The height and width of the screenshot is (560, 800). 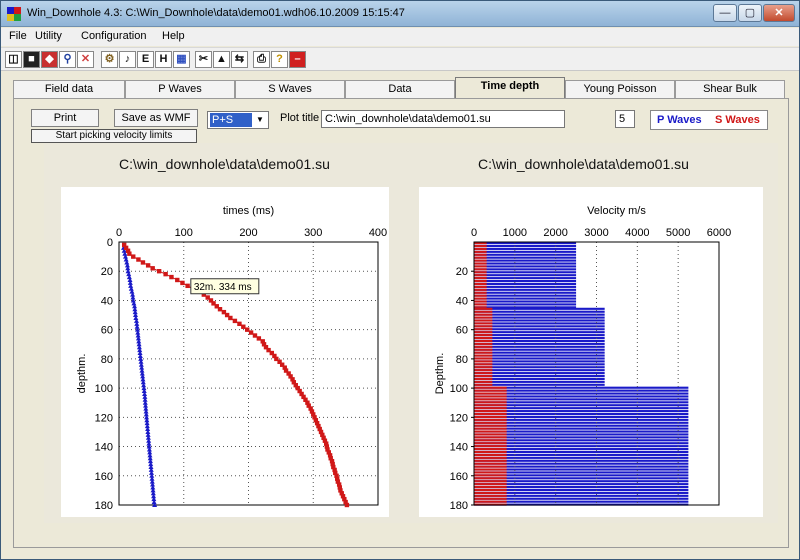 I want to click on tab-data: Data, so click(x=400, y=89).